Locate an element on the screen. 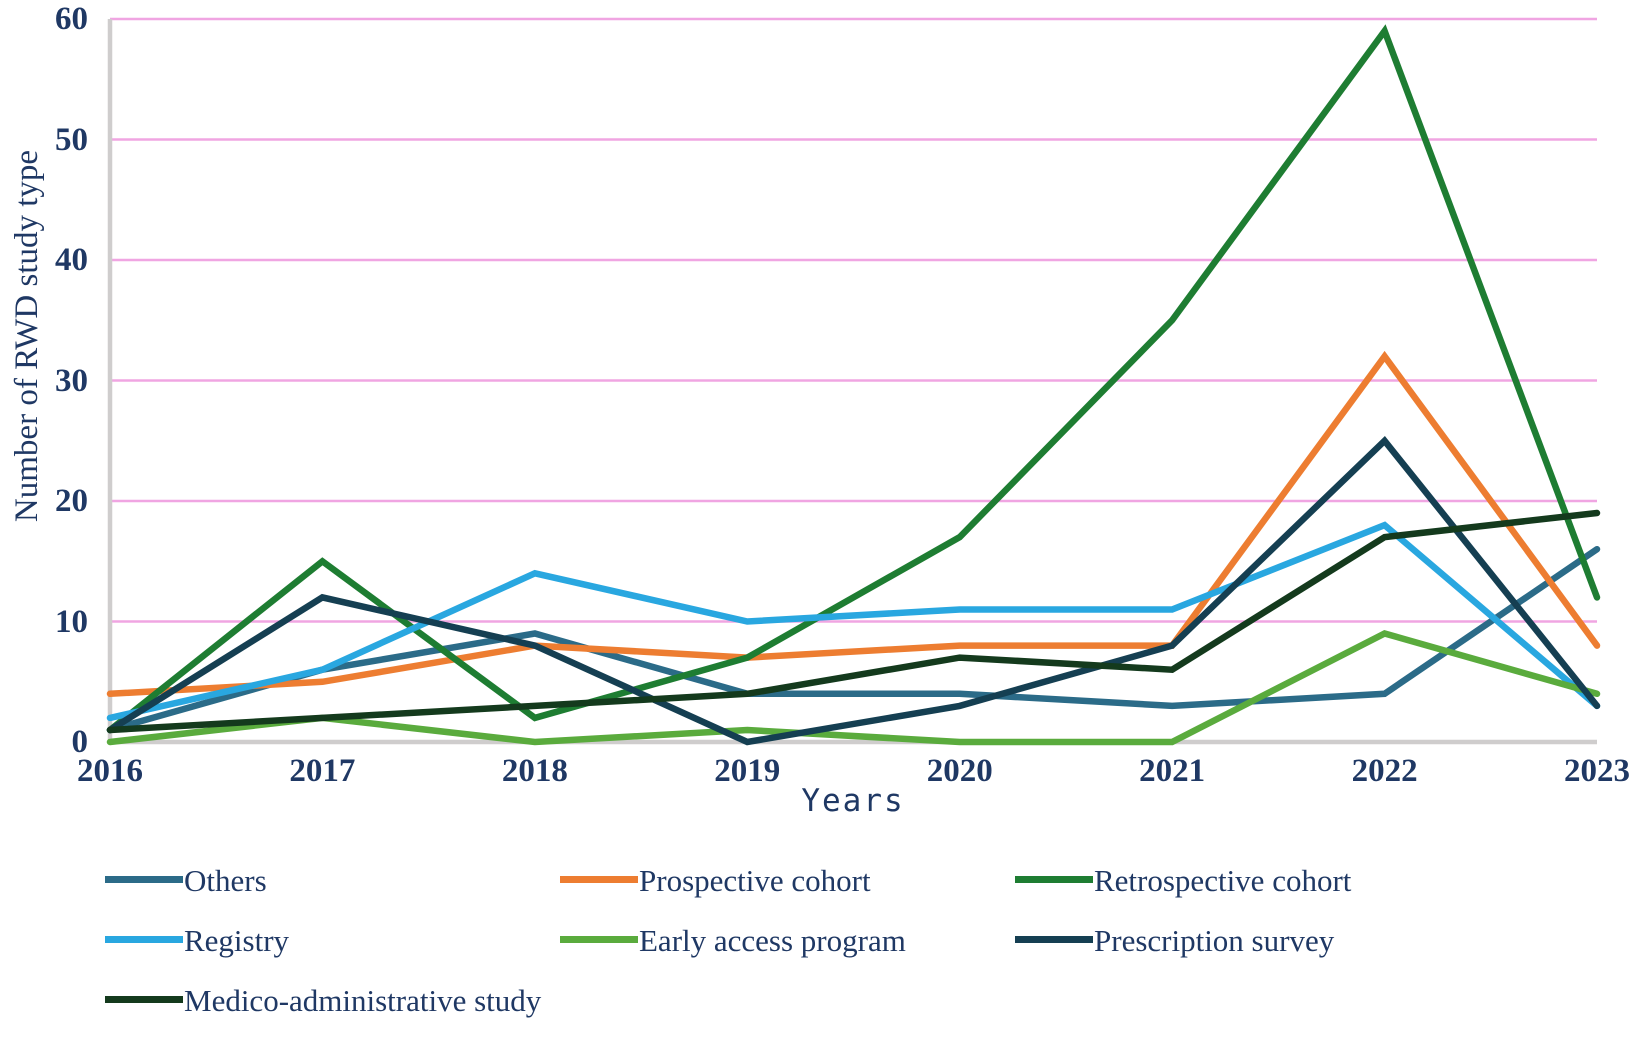  legend-line-swatch-early-access-program is located at coordinates (599, 939).